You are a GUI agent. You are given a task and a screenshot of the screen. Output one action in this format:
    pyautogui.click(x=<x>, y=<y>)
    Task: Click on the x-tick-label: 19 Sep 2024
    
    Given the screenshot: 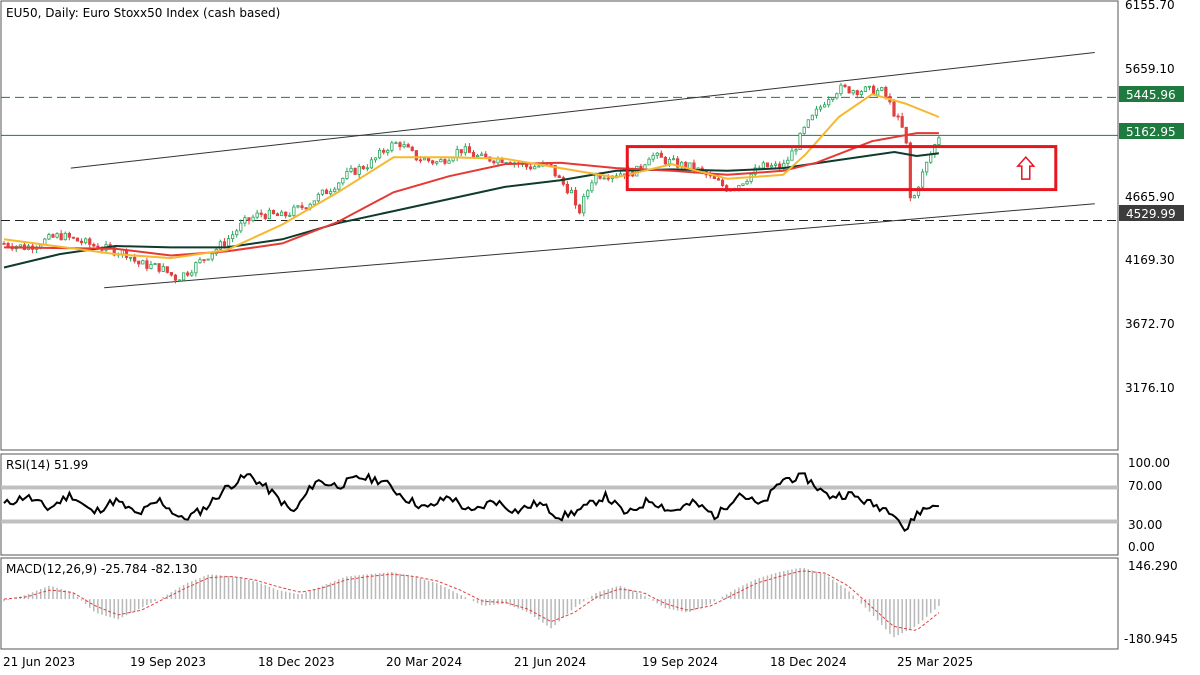 What is the action you would take?
    pyautogui.click(x=680, y=662)
    